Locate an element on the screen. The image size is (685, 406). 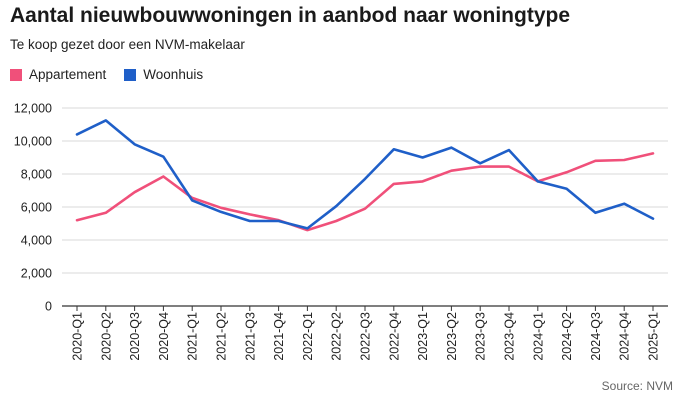
legend-swatch-woonhuis is located at coordinates (130, 74).